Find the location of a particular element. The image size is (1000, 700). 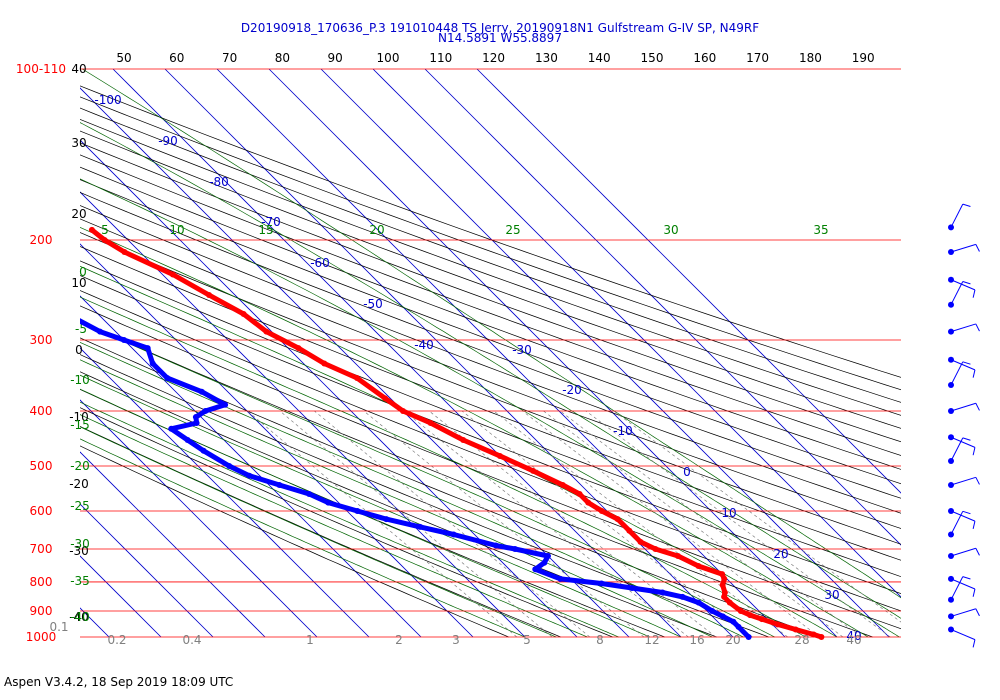

top-axis-tick-label: 70 is located at coordinates (229, 58).